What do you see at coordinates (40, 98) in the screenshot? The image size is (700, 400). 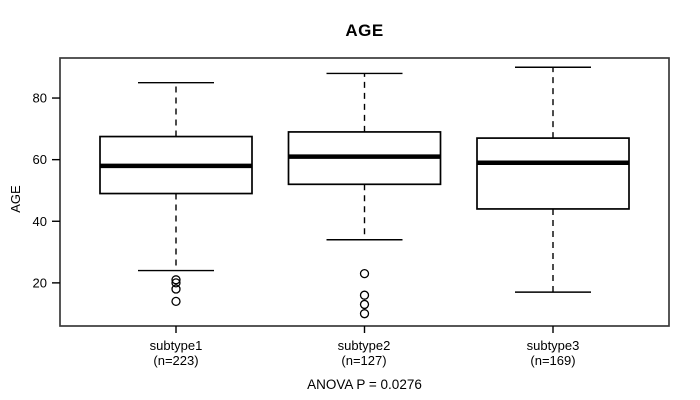 I see `y-tick-label: 80` at bounding box center [40, 98].